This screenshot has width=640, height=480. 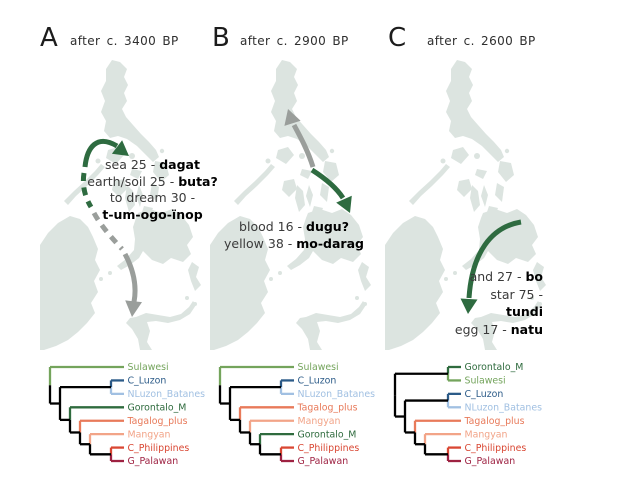 I want to click on panel-b-subtitle: after c. 2900 BP, so click(x=294, y=41).